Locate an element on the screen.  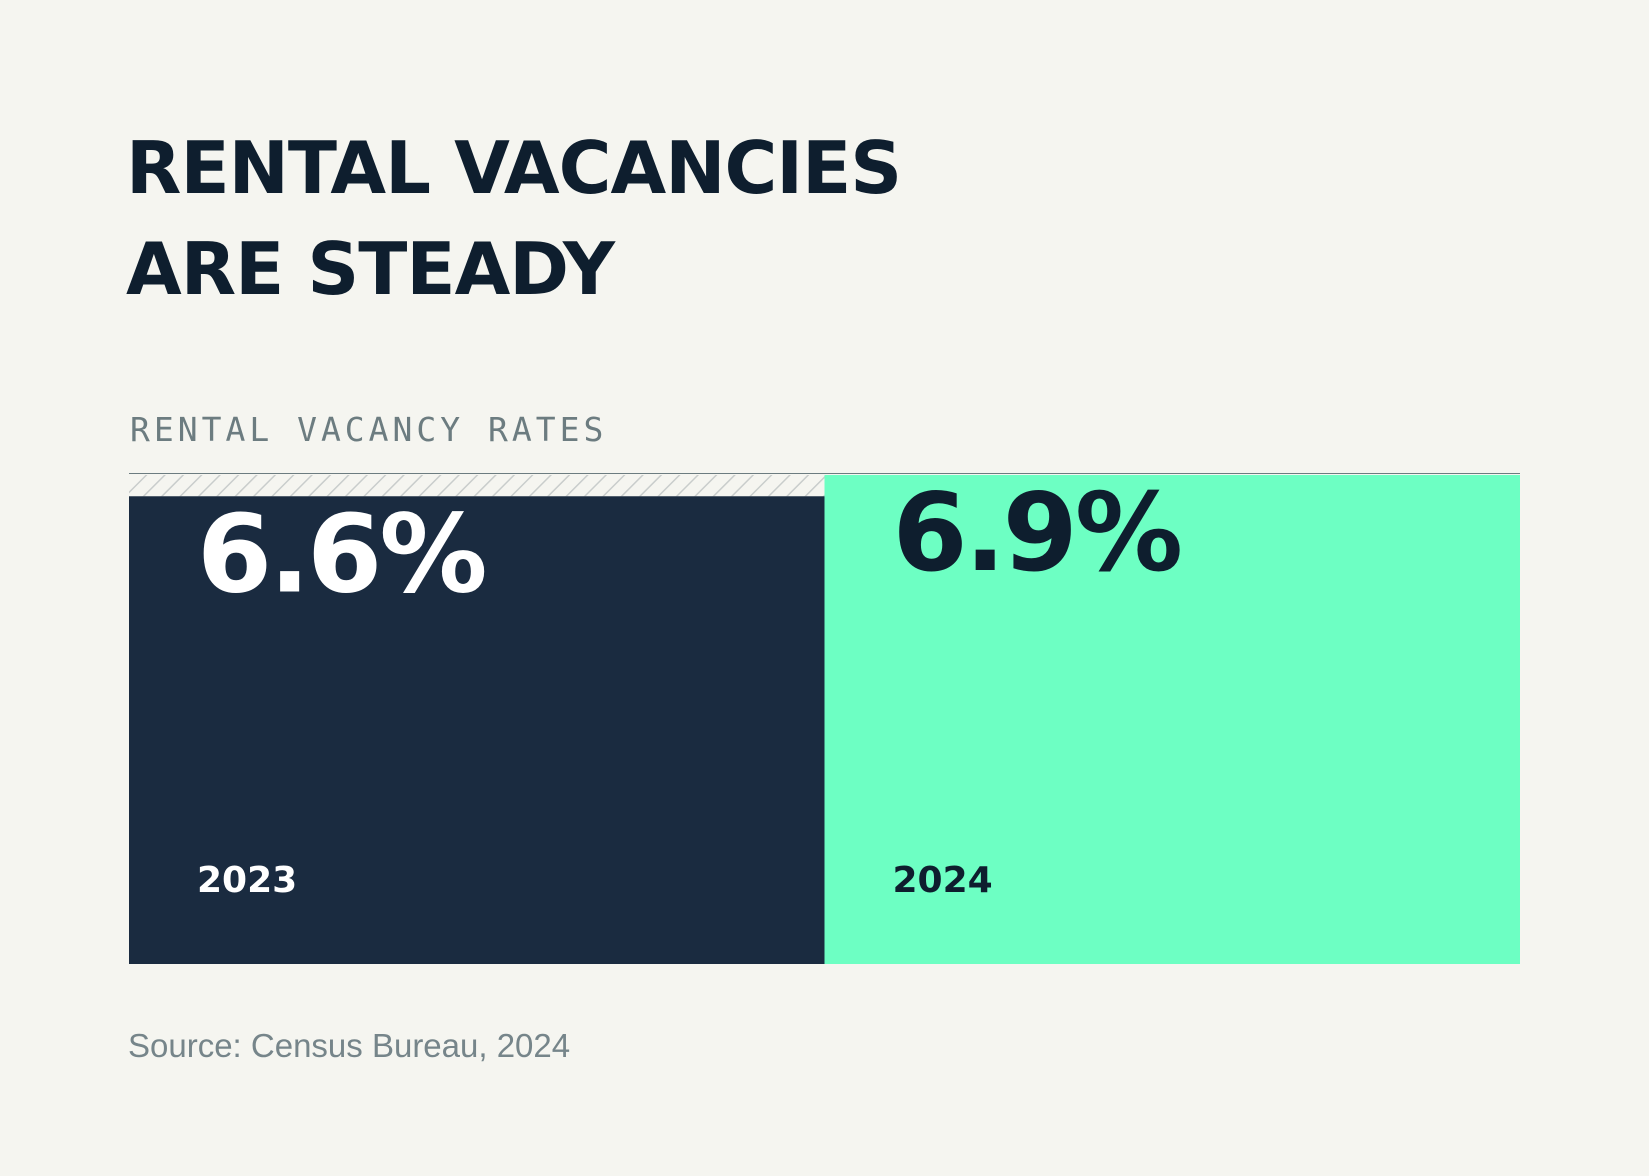
data-label-2023: 6.6% is located at coordinates (341, 554).